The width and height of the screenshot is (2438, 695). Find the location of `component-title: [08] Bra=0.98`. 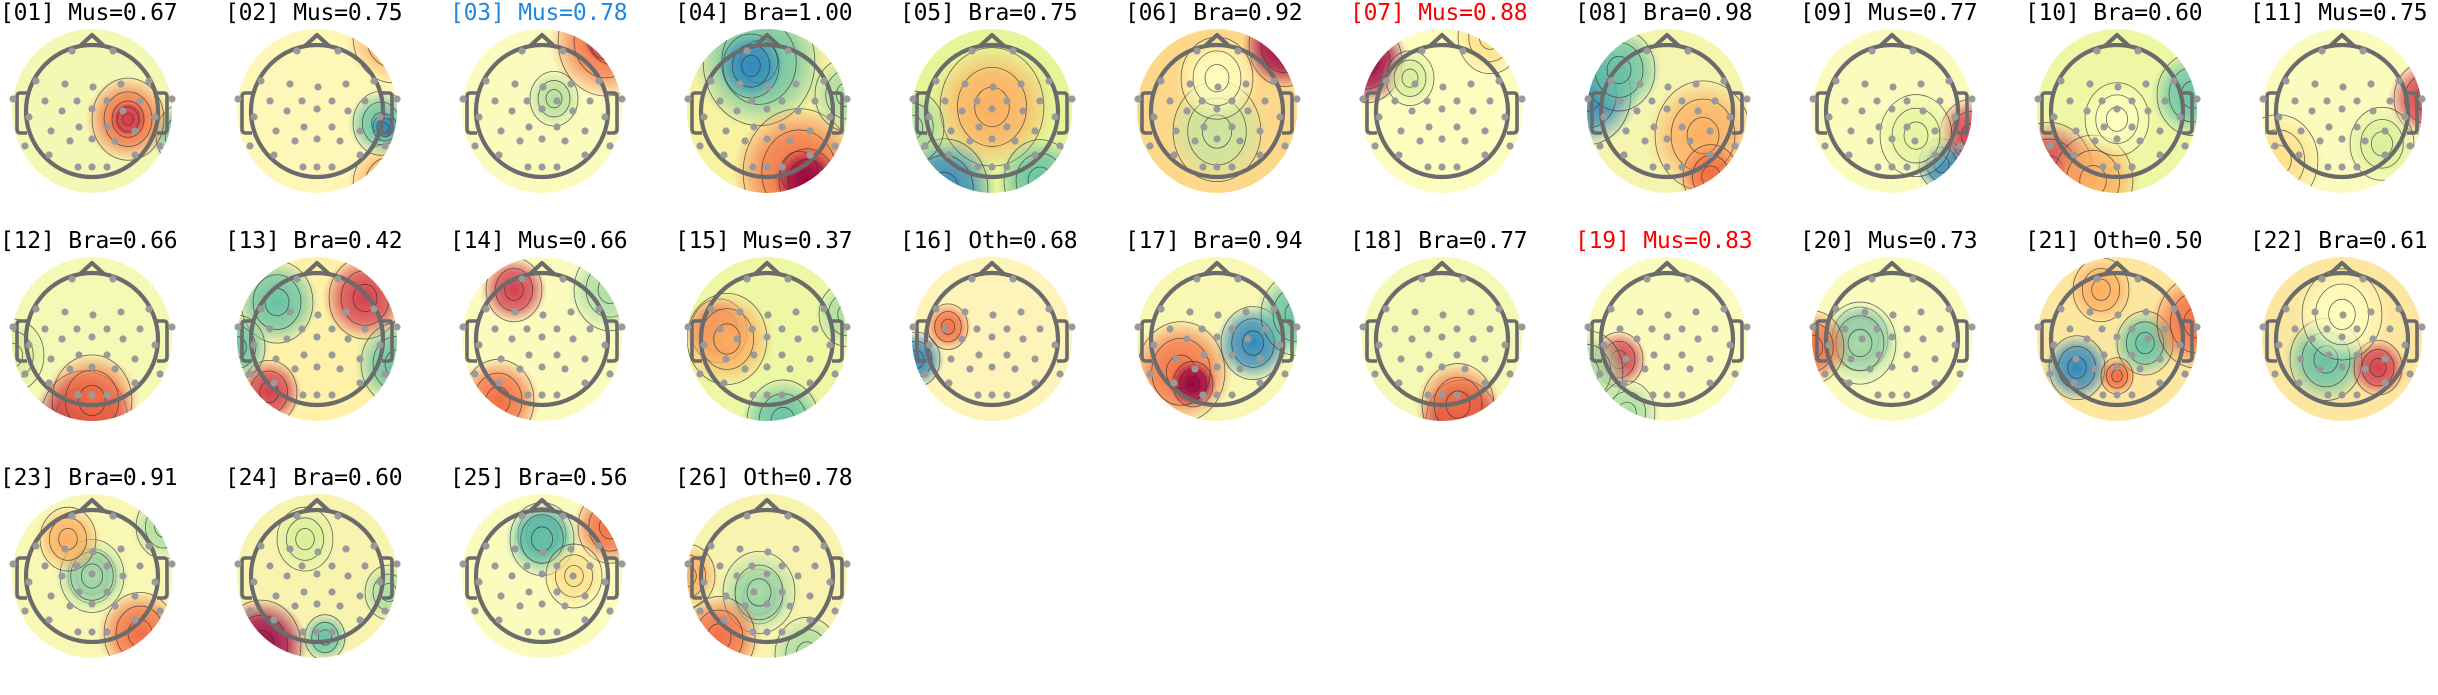

component-title: [08] Bra=0.98 is located at coordinates (1664, 13).